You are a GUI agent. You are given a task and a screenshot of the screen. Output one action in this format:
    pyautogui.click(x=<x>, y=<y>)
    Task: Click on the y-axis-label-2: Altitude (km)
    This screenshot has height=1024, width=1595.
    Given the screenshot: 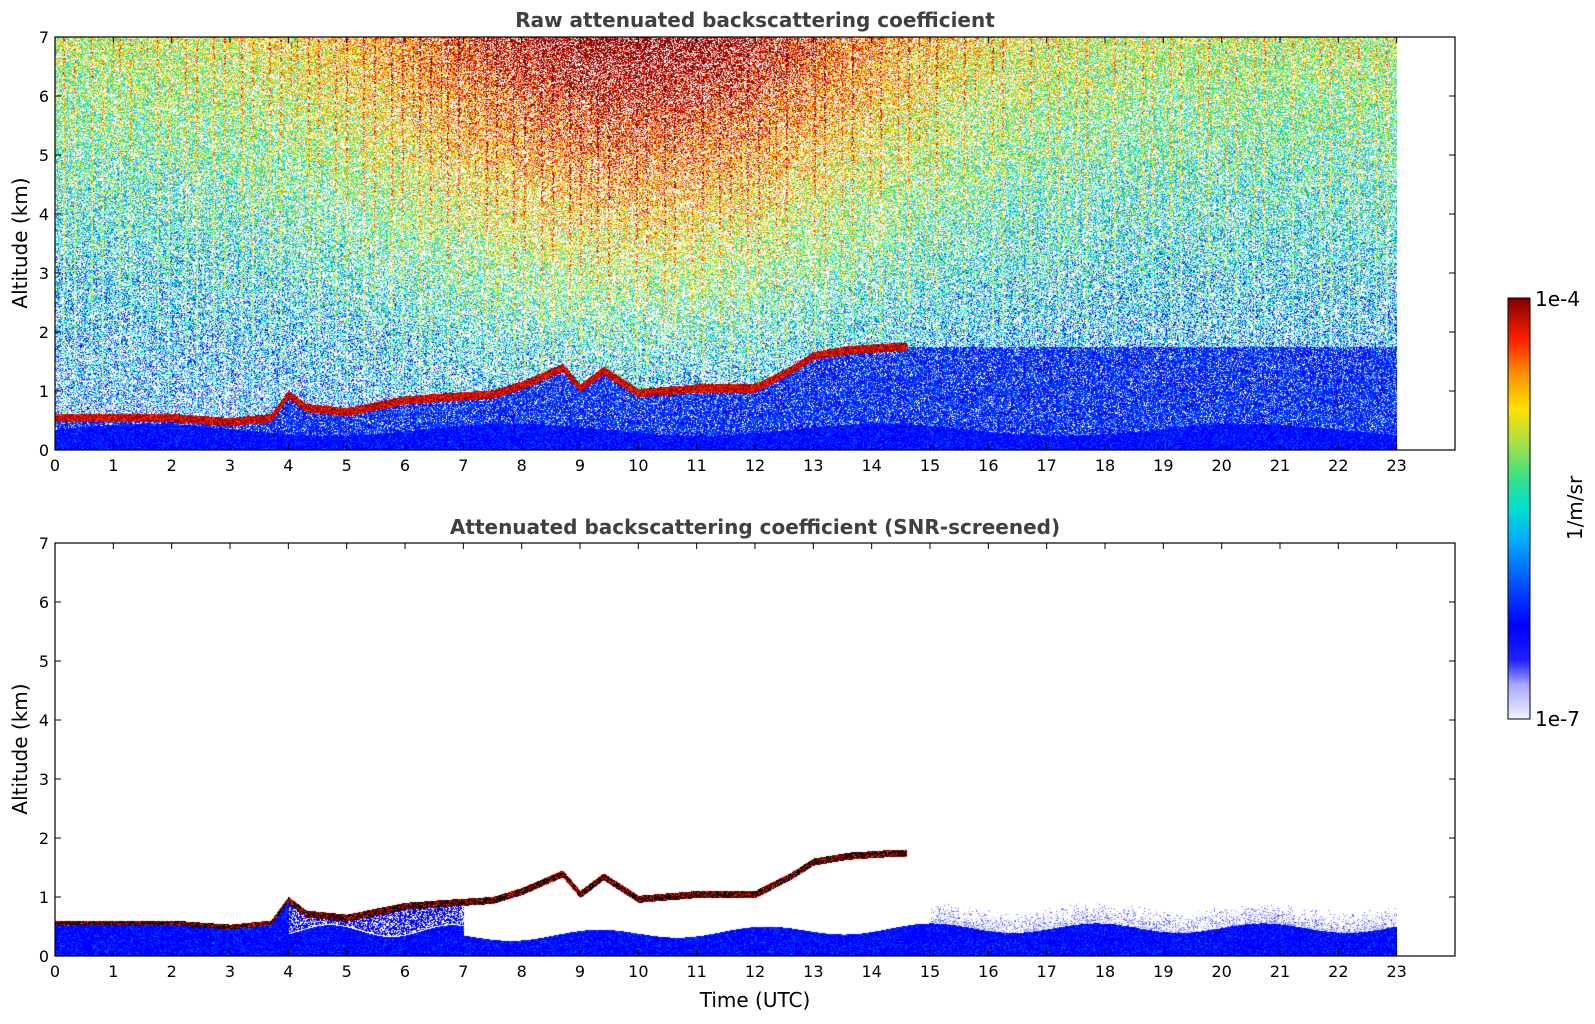 What is the action you would take?
    pyautogui.click(x=20, y=748)
    